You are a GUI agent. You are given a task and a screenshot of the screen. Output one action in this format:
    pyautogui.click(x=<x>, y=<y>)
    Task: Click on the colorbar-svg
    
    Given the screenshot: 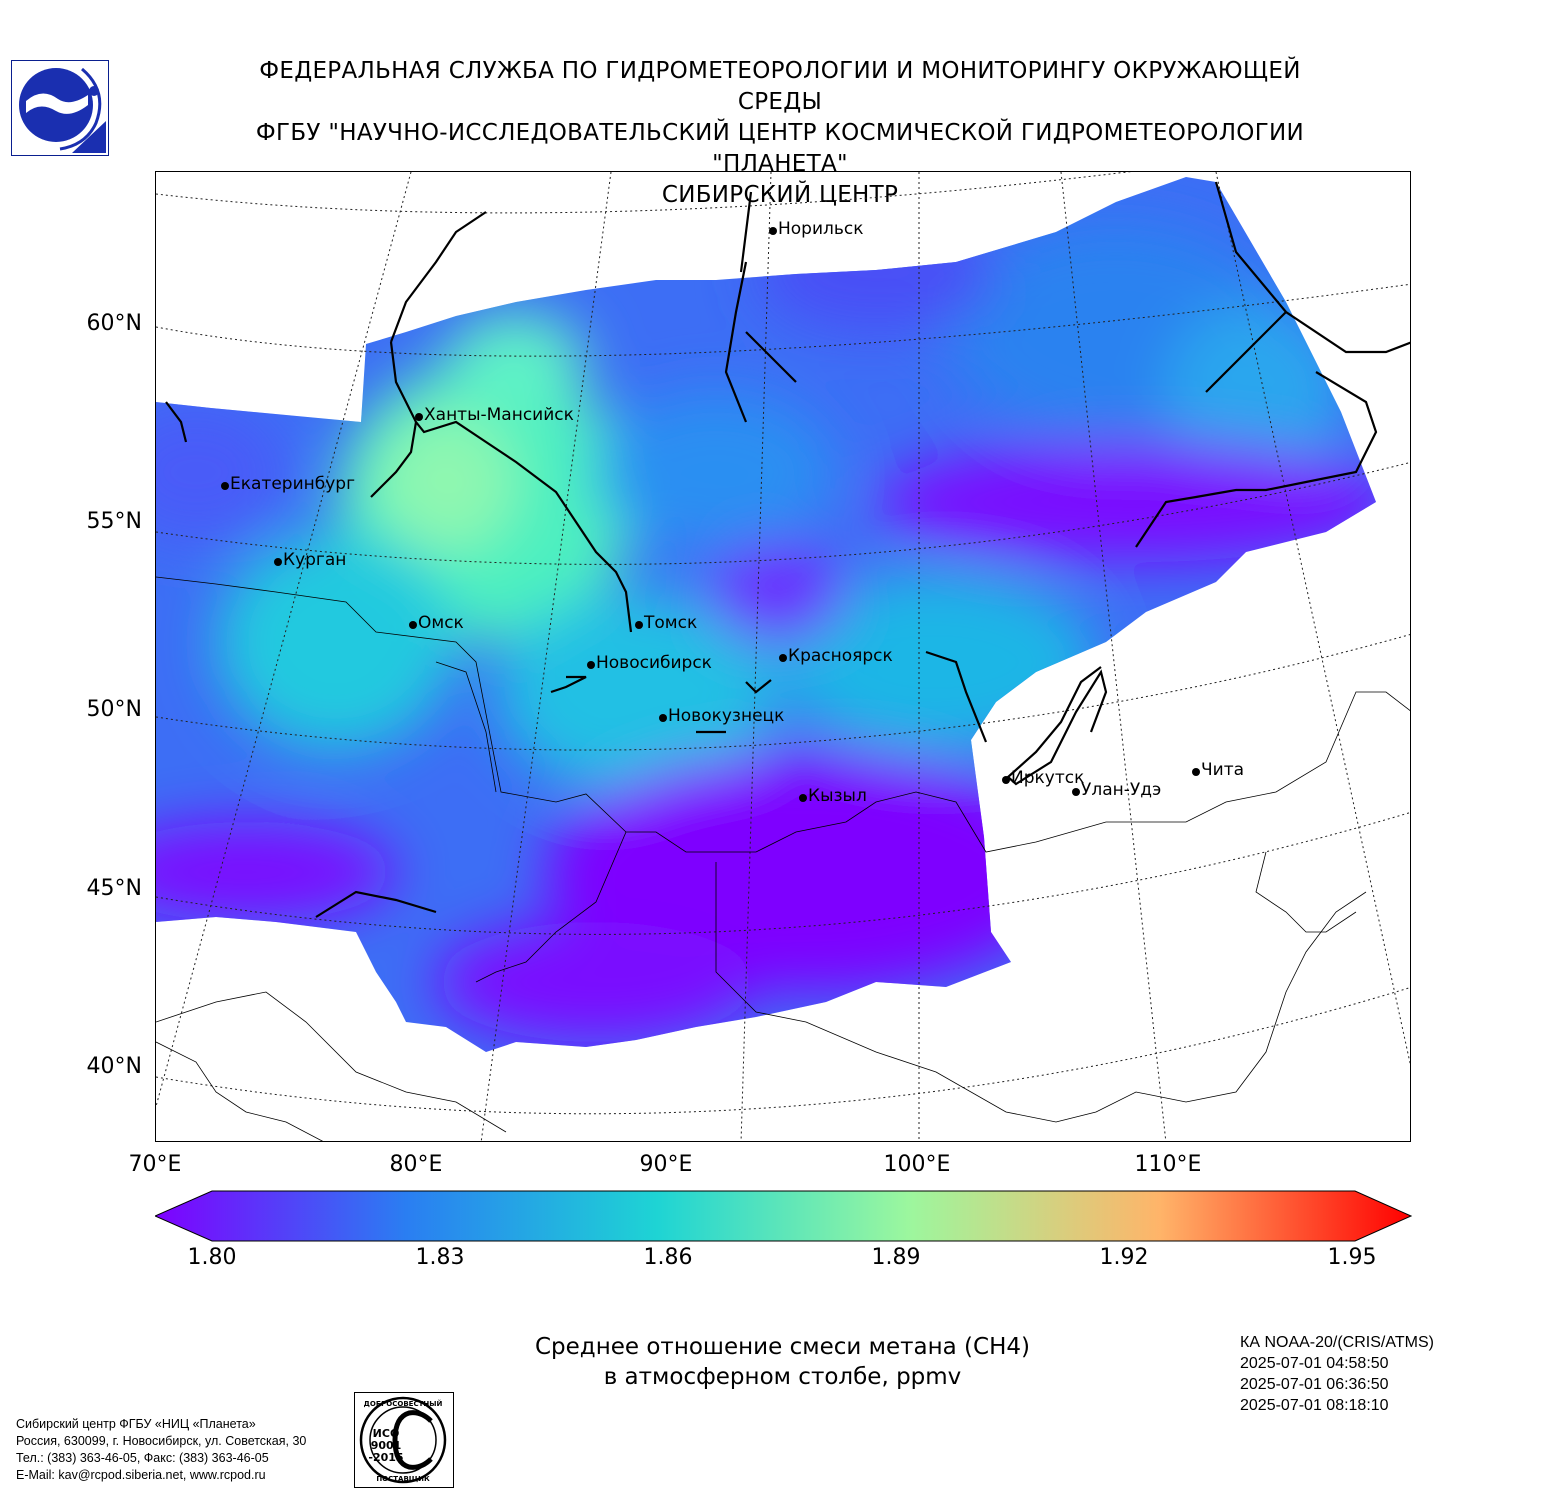 What is the action you would take?
    pyautogui.click(x=783, y=1216)
    